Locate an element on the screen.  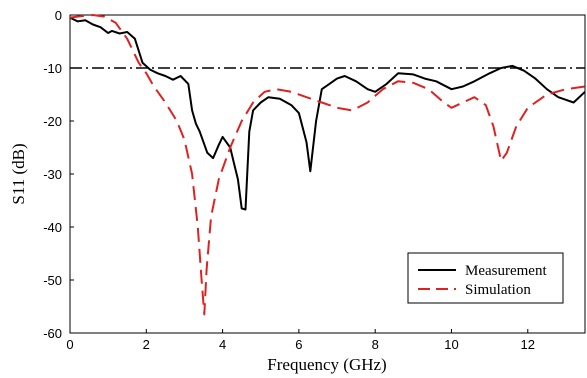
y-tick-label: -10 is located at coordinates (52, 68).